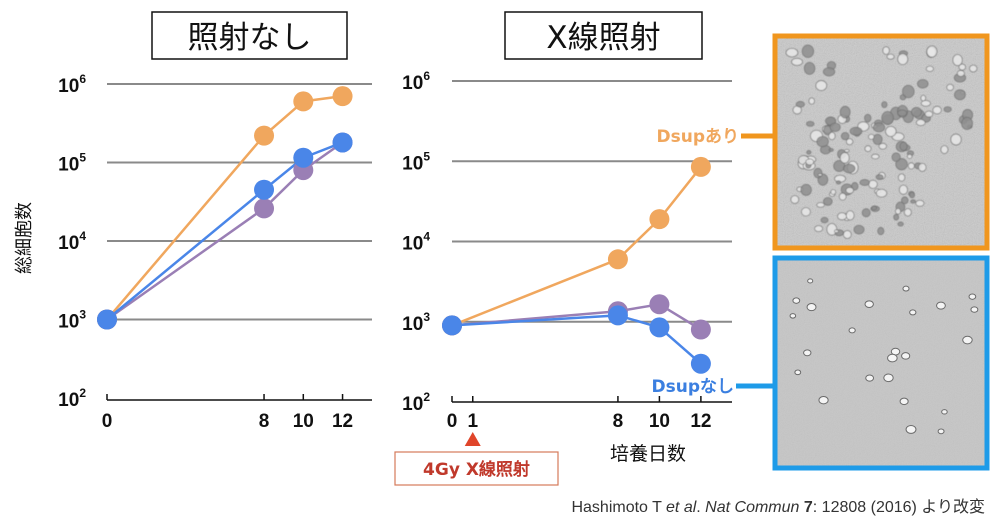  Describe the element at coordinates (264, 421) in the screenshot. I see `x-tick-label: 8` at that location.